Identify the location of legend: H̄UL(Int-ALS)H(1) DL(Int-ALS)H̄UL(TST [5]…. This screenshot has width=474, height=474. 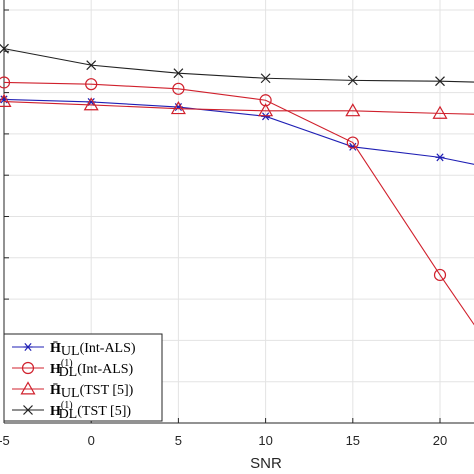
(83, 377).